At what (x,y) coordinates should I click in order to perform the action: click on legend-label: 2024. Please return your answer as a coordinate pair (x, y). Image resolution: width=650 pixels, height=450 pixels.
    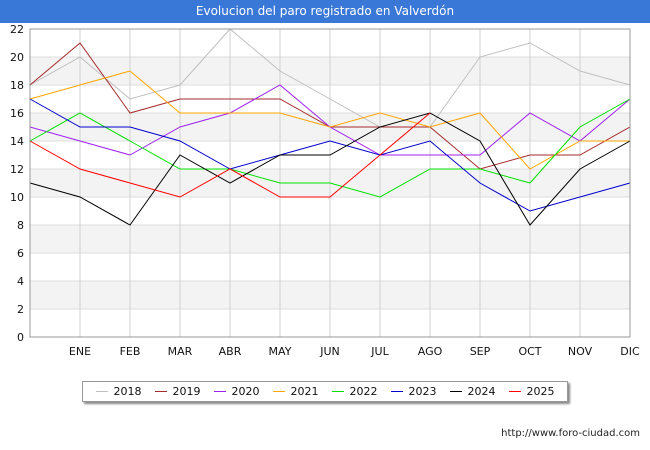
    Looking at the image, I should click on (481, 391).